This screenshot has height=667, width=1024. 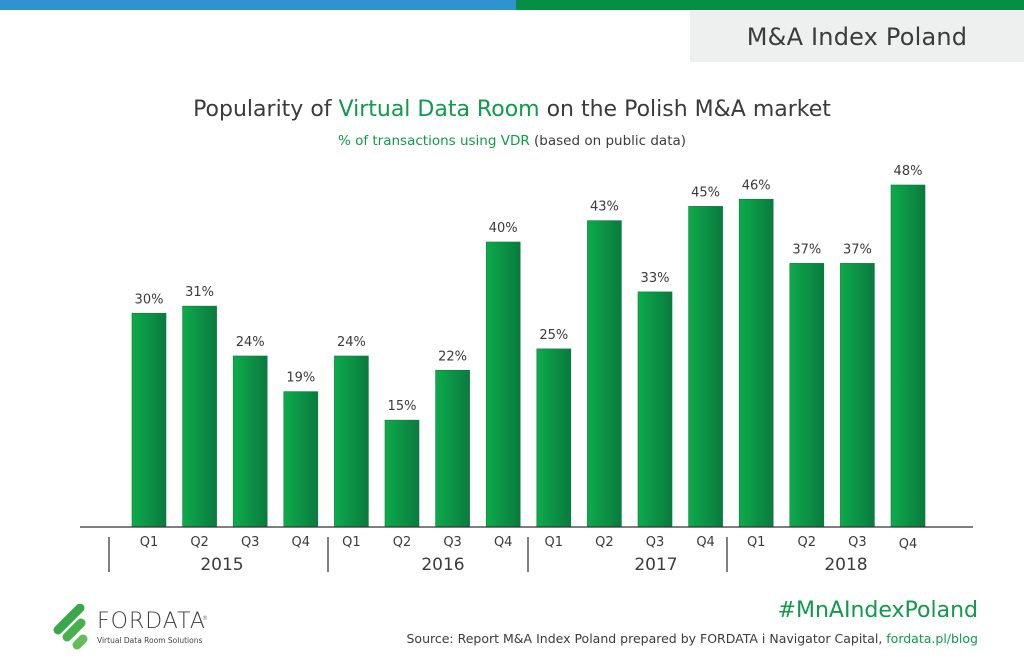 What do you see at coordinates (503, 228) in the screenshot?
I see `bar-value-label: 40%` at bounding box center [503, 228].